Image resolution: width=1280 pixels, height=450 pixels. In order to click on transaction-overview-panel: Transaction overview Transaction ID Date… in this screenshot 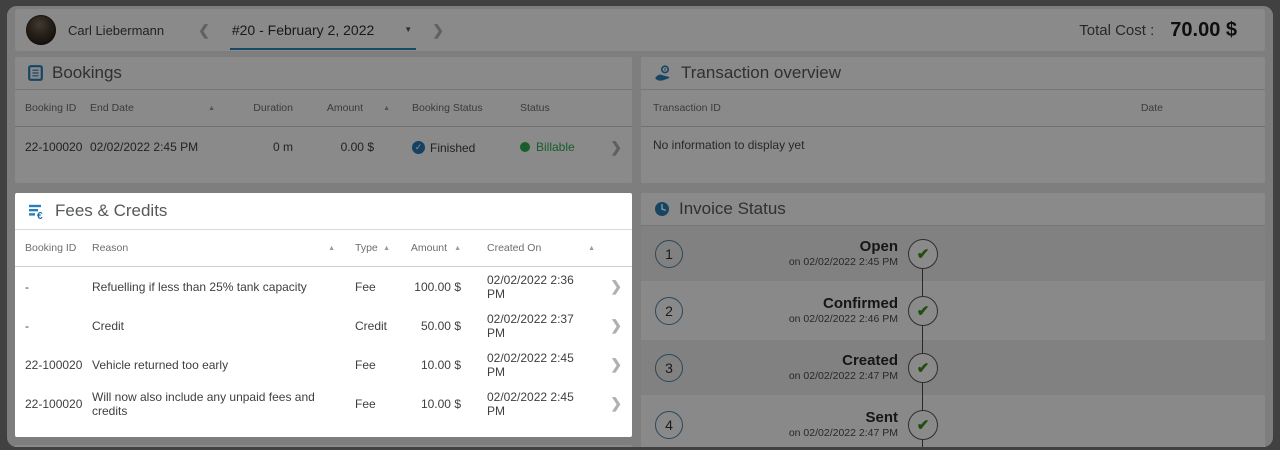, I will do `click(953, 120)`.